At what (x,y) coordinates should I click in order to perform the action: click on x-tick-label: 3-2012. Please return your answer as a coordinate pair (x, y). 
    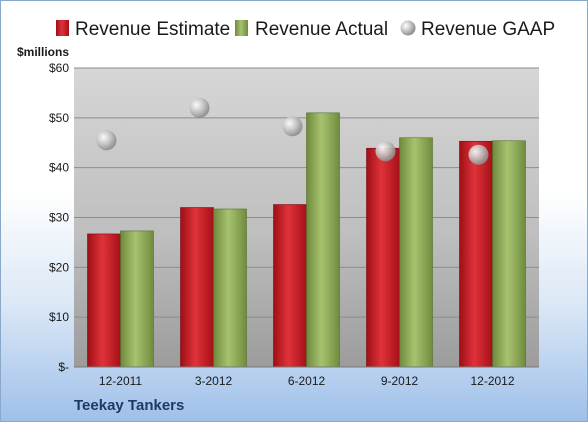
    Looking at the image, I should click on (214, 381).